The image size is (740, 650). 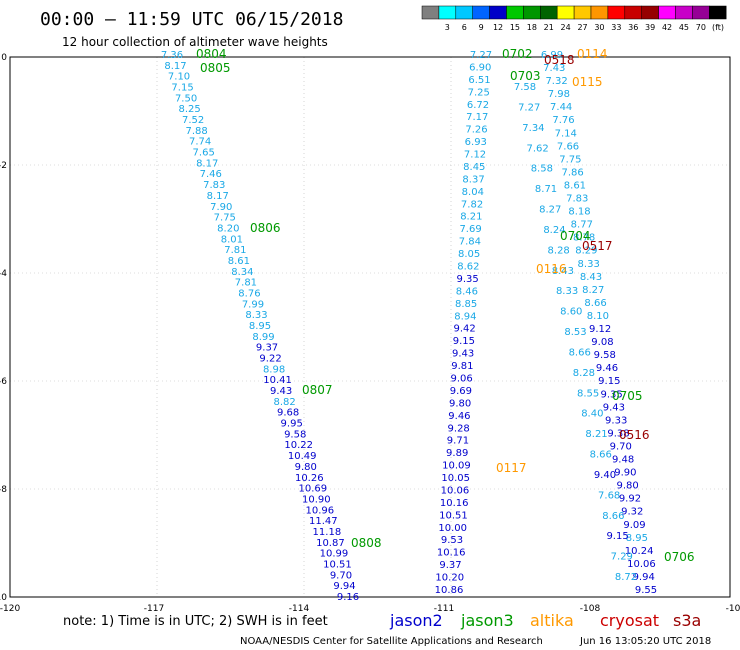 I want to click on jason3-time-label: 0706, so click(x=679, y=557).